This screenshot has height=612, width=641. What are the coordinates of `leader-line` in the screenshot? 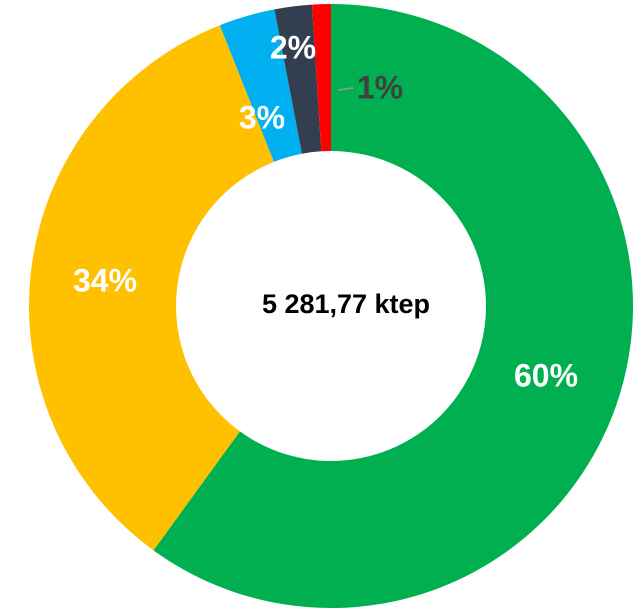 It's located at (345, 89).